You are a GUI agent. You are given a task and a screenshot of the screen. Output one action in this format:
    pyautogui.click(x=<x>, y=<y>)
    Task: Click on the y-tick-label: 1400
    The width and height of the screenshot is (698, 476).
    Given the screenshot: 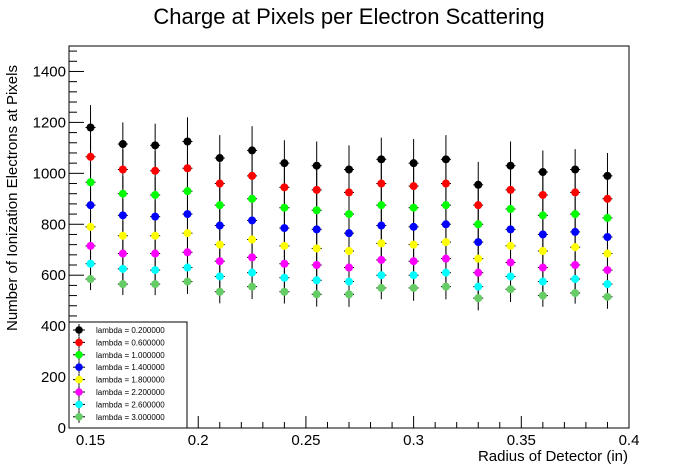 What is the action you would take?
    pyautogui.click(x=49, y=71)
    